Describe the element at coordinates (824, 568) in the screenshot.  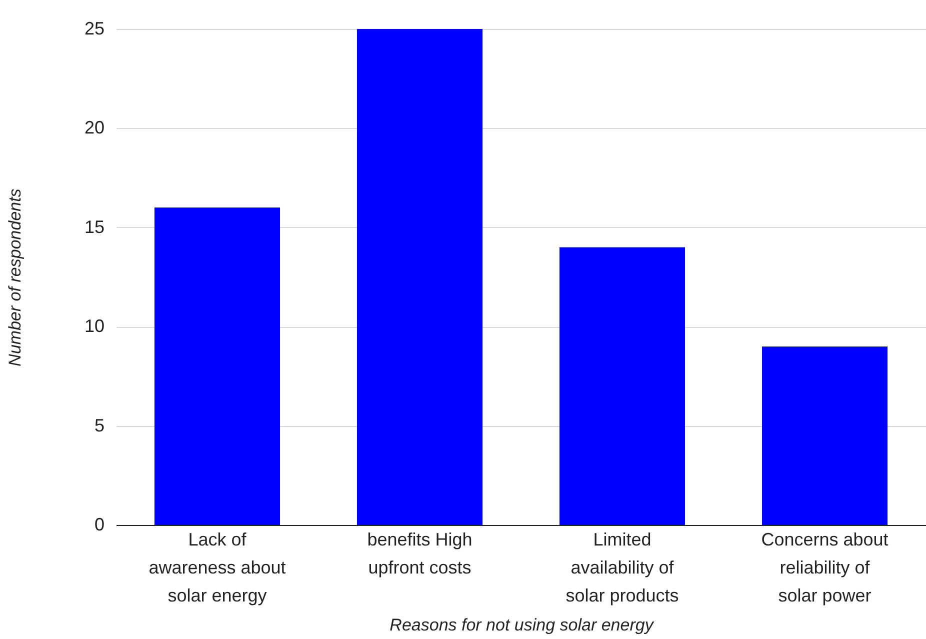
I see `x-tick-label: Concerns about reliability of solar power` at that location.